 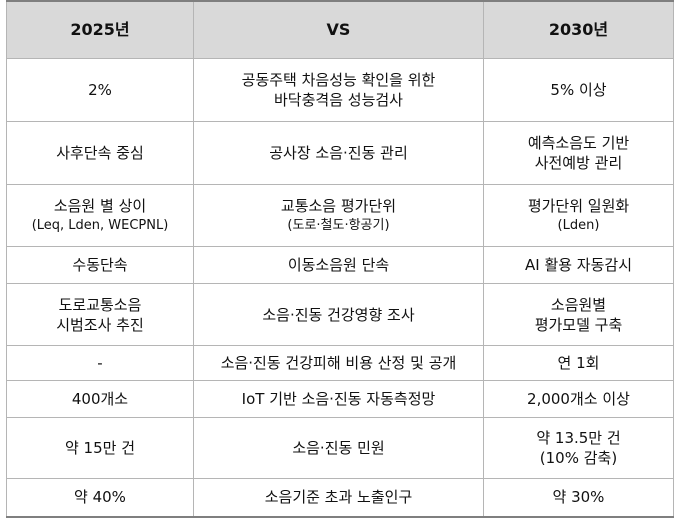 I want to click on cell-text: 400개소, so click(x=100, y=399).